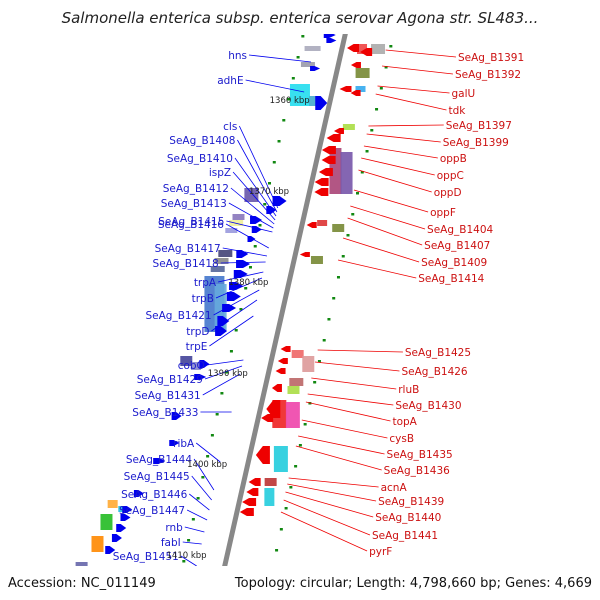 The image size is (600, 600). I want to click on gene-label: tdk, so click(457, 111).